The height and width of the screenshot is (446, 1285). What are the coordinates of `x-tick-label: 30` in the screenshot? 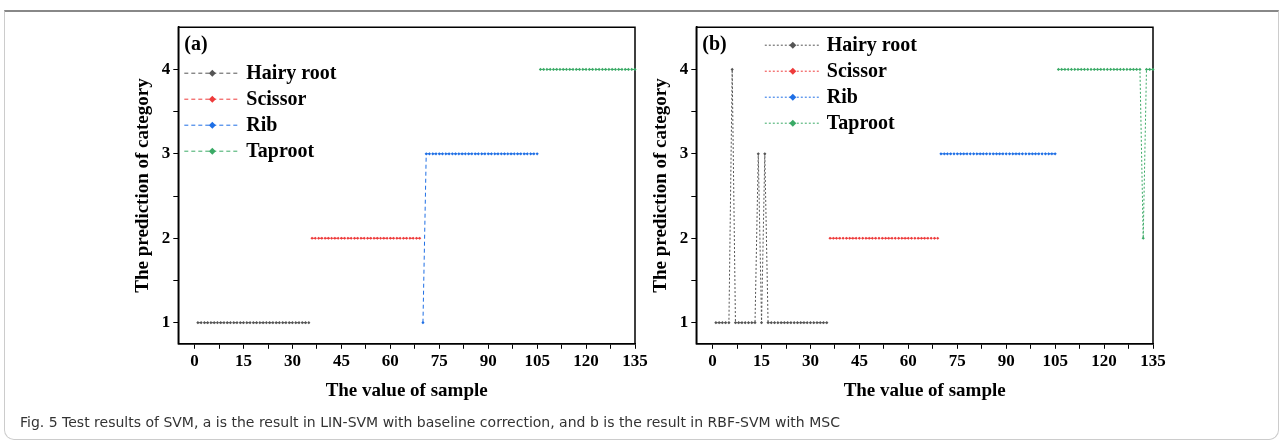 It's located at (292, 361).